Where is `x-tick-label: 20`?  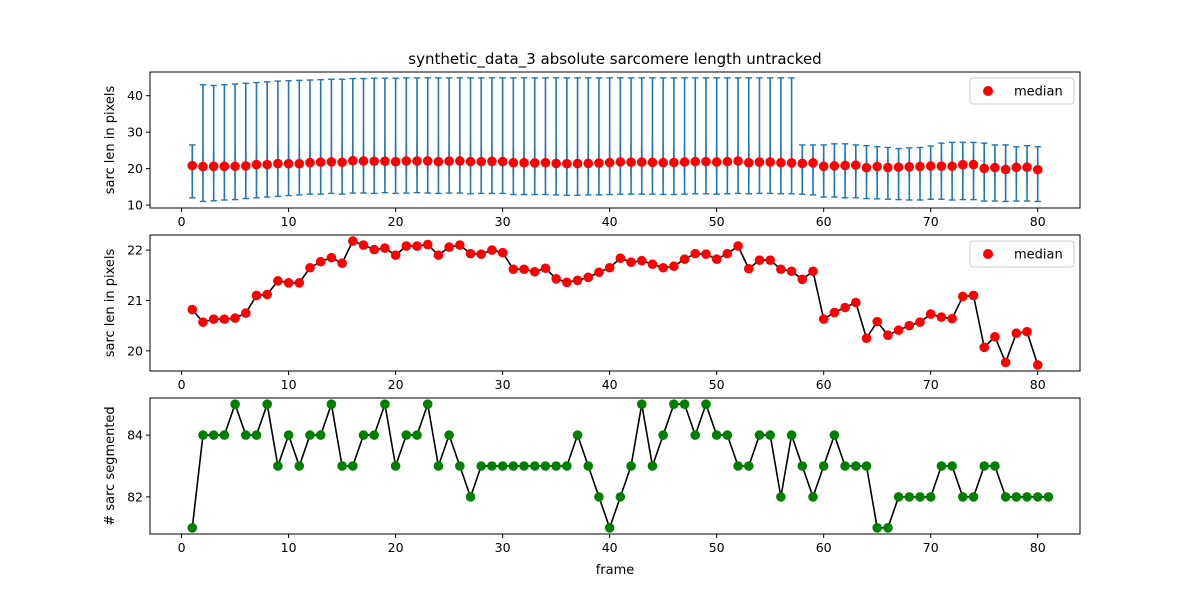 x-tick-label: 20 is located at coordinates (396, 384).